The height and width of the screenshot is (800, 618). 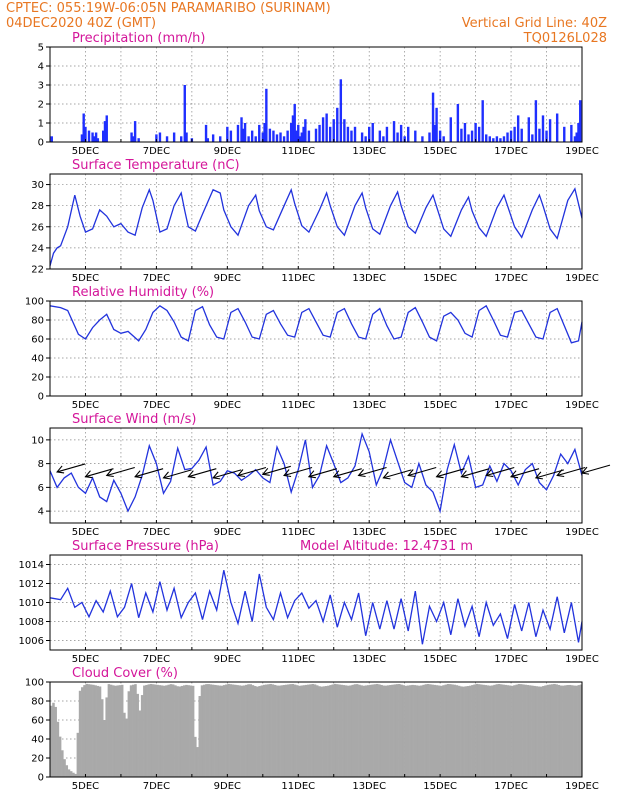 I want to click on y-tick-label: 0, so click(x=41, y=778).